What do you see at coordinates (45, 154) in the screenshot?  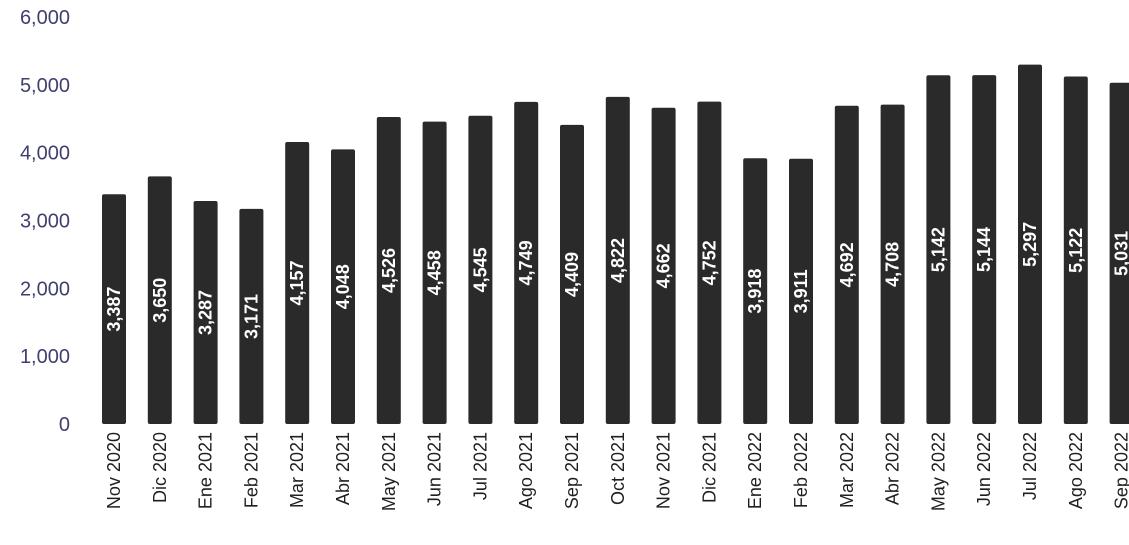 I see `y-tick-label: 4,000` at bounding box center [45, 154].